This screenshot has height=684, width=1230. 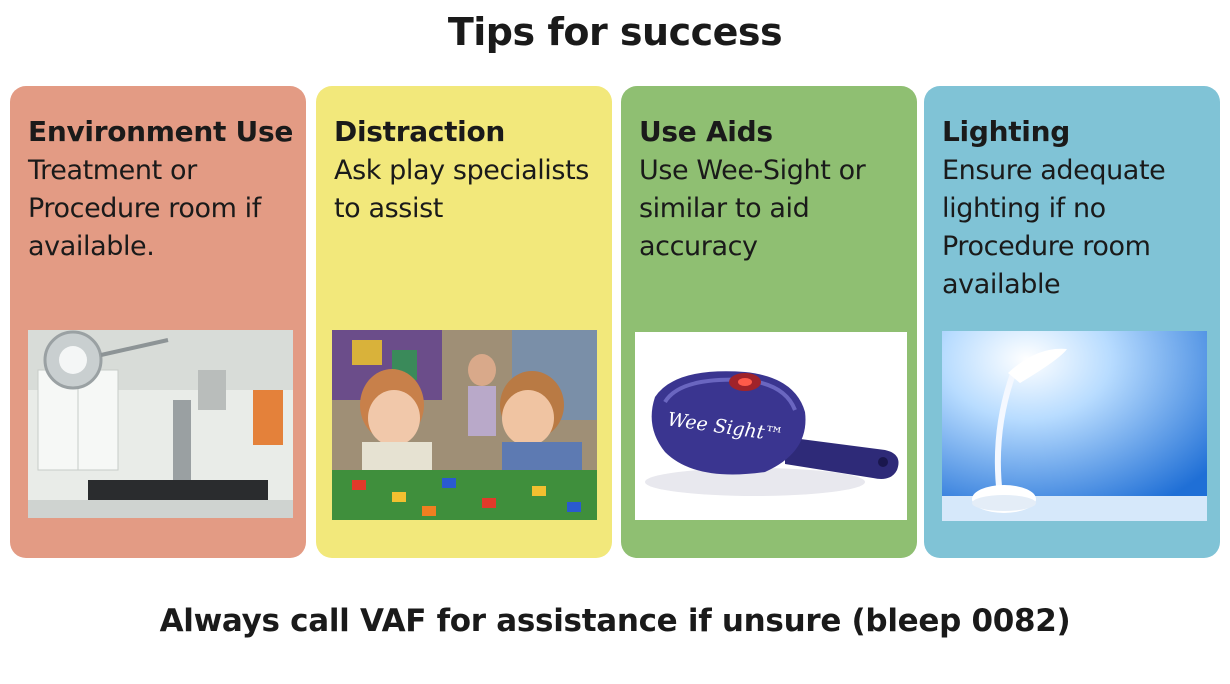 What do you see at coordinates (615, 32) in the screenshot?
I see `page-title: Tips for success` at bounding box center [615, 32].